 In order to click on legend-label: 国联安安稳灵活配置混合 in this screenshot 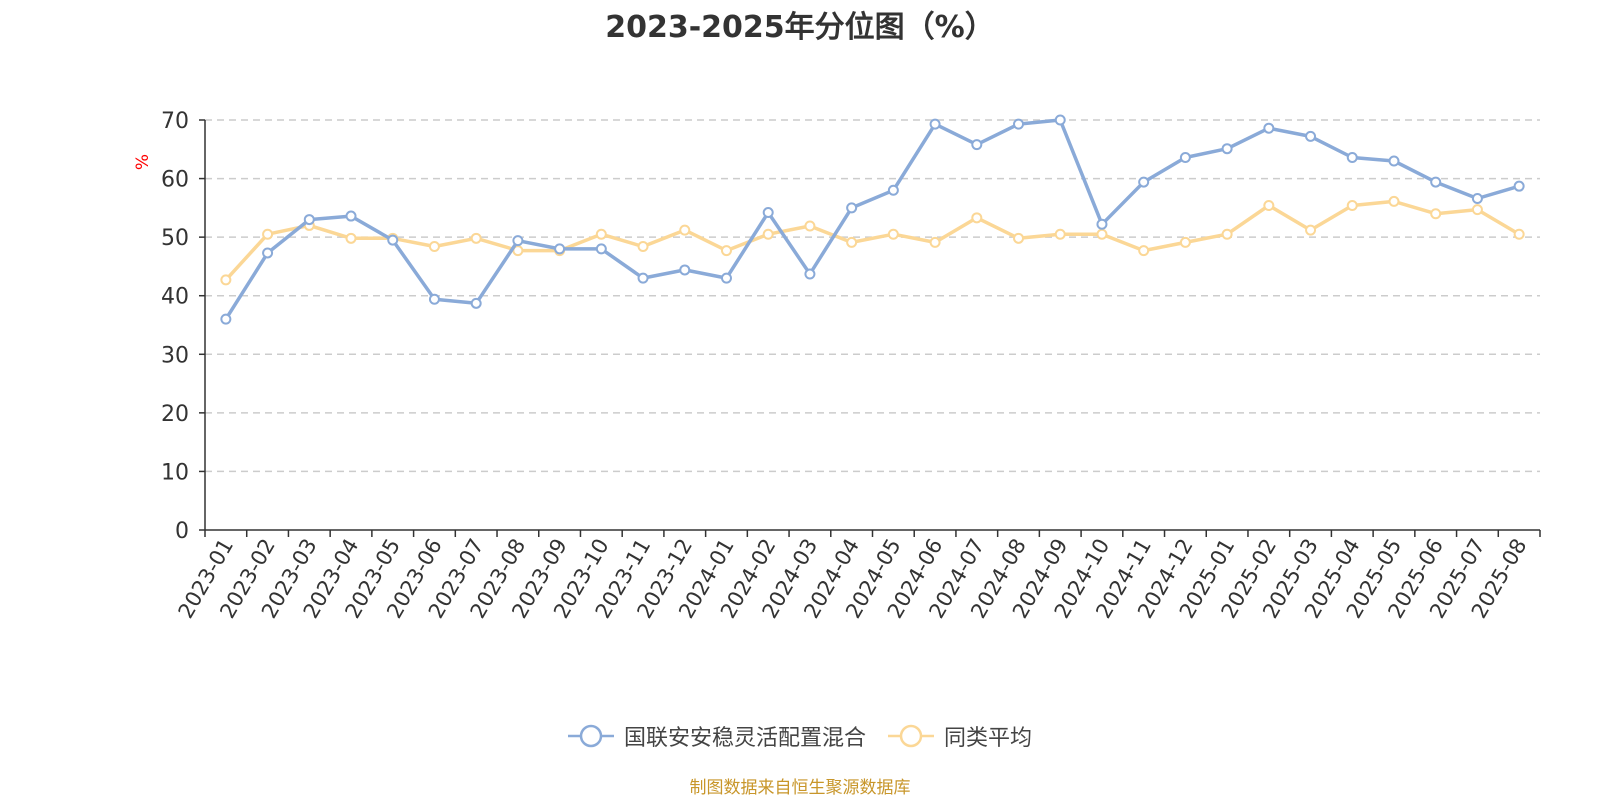, I will do `click(744, 738)`.